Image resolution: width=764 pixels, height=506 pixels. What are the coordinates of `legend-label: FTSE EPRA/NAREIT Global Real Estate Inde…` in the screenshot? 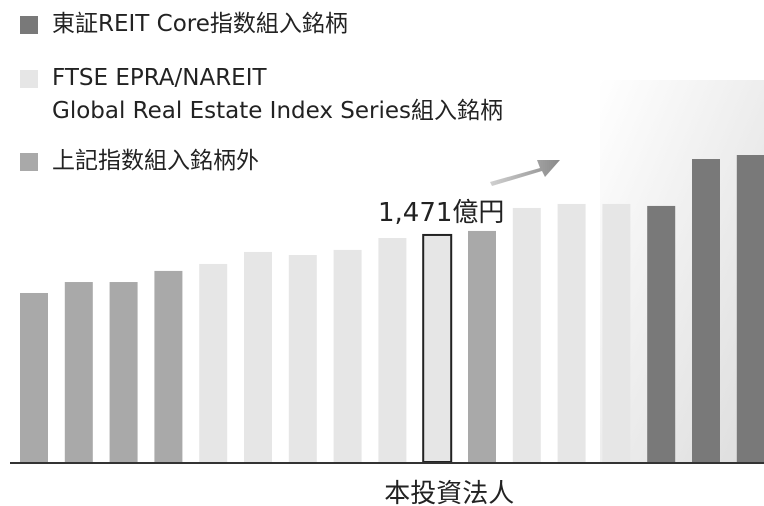 It's located at (278, 94).